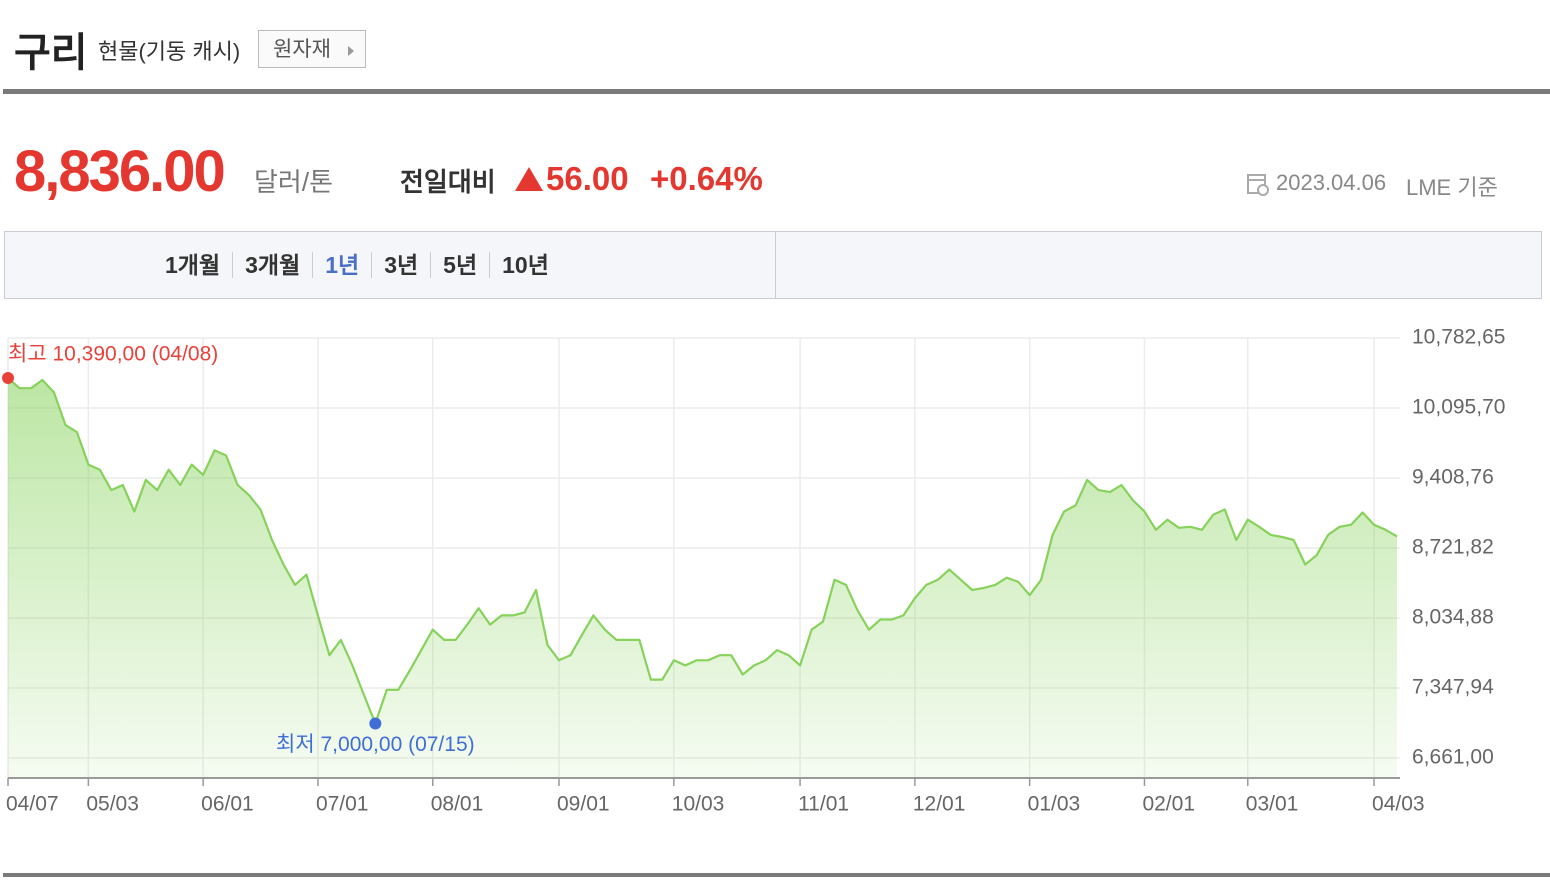  I want to click on tab: 3개월, so click(272, 265).